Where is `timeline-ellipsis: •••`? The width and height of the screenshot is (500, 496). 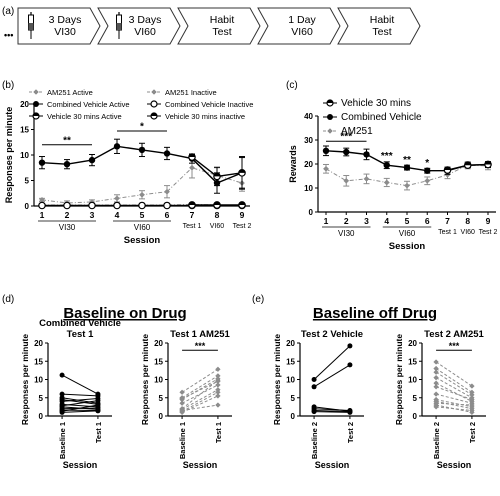
timeline-ellipsis: ••• is located at coordinates (8, 35).